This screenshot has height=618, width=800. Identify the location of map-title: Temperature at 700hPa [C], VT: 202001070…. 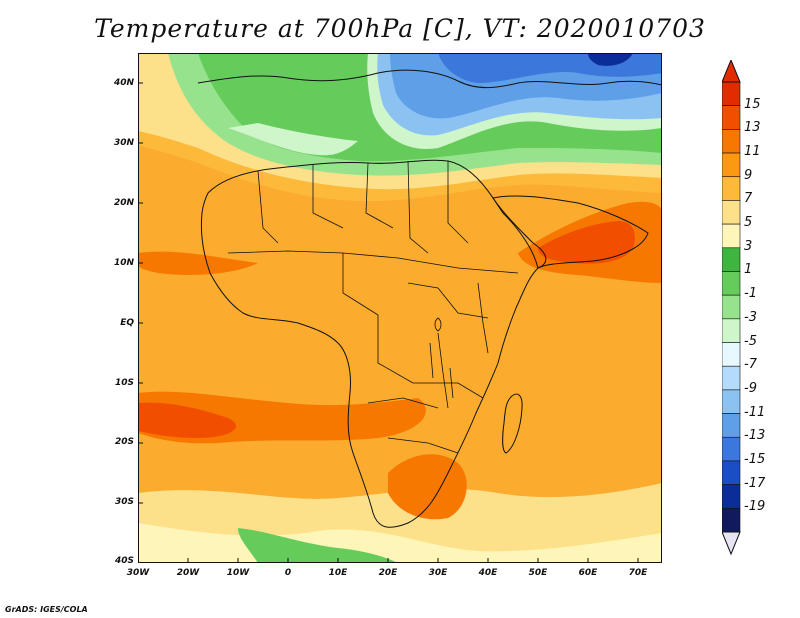
(400, 28).